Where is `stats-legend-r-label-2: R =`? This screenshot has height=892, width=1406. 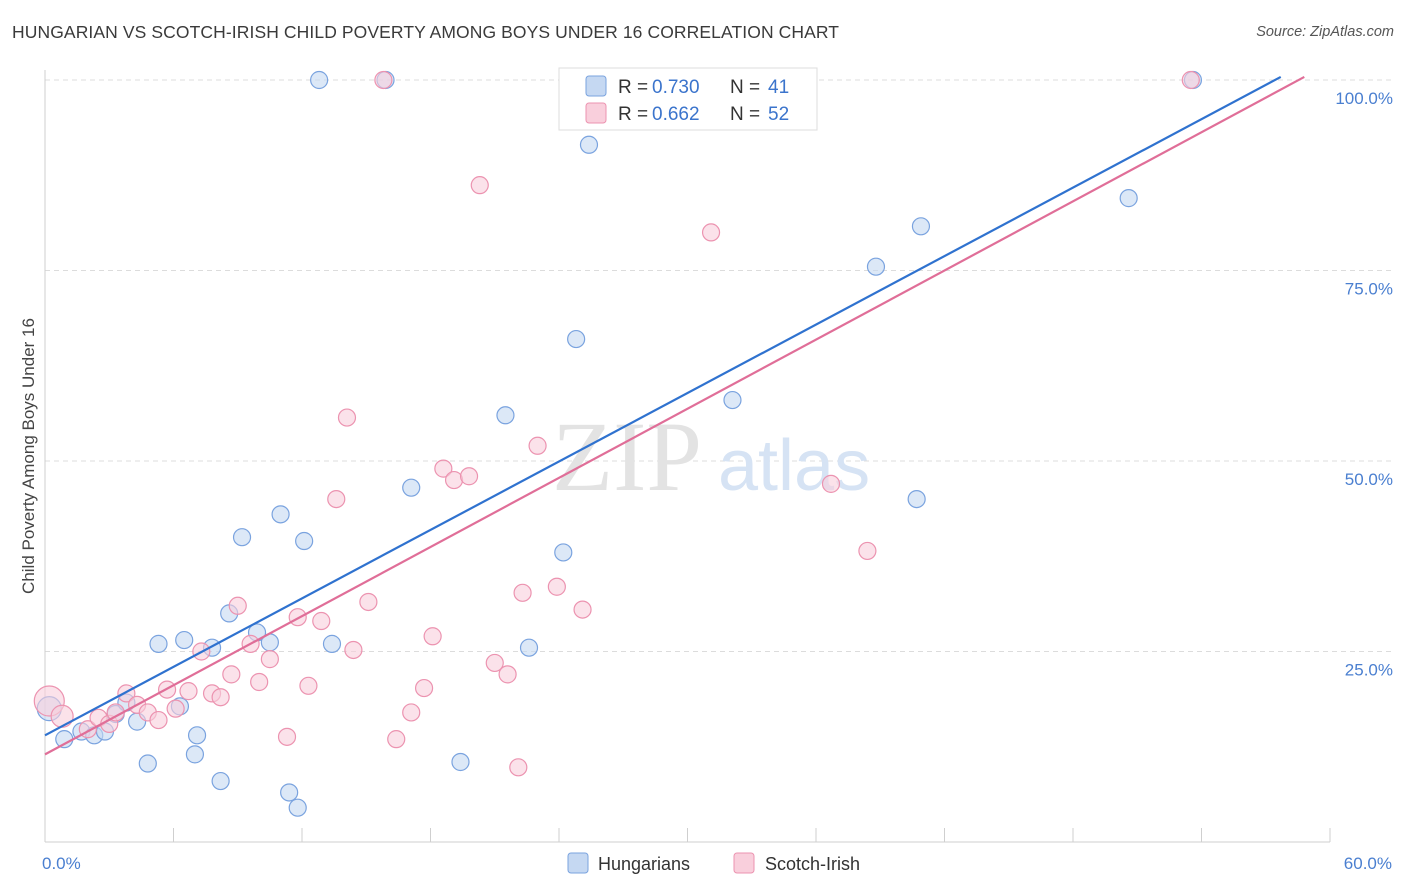 stats-legend-r-label-2: R = is located at coordinates (633, 114).